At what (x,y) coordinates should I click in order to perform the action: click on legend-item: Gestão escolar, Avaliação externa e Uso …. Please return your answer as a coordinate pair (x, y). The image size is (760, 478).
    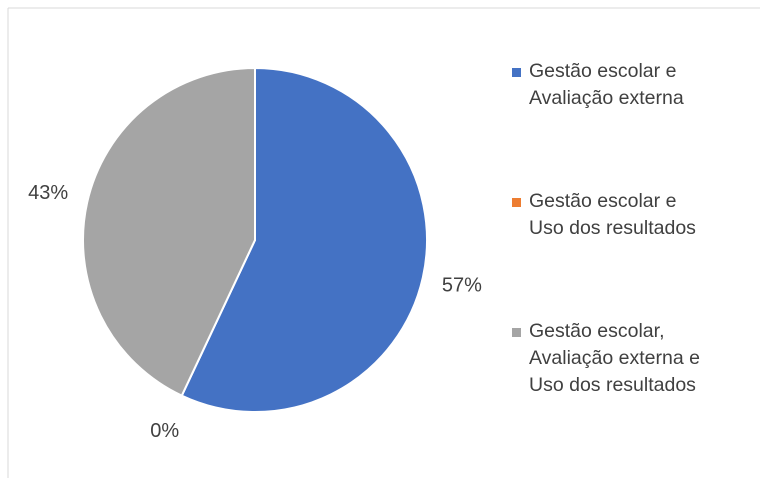
    Looking at the image, I should click on (608, 358).